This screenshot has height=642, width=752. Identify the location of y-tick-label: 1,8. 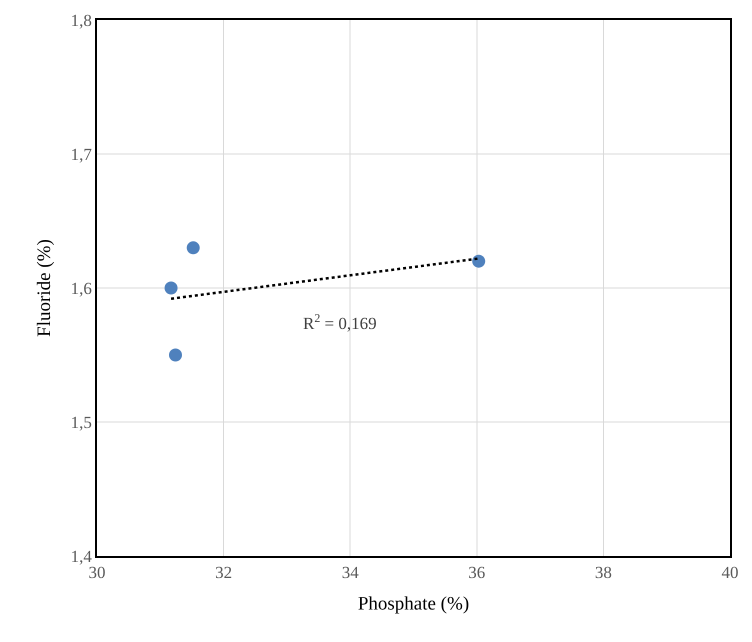
(81, 20).